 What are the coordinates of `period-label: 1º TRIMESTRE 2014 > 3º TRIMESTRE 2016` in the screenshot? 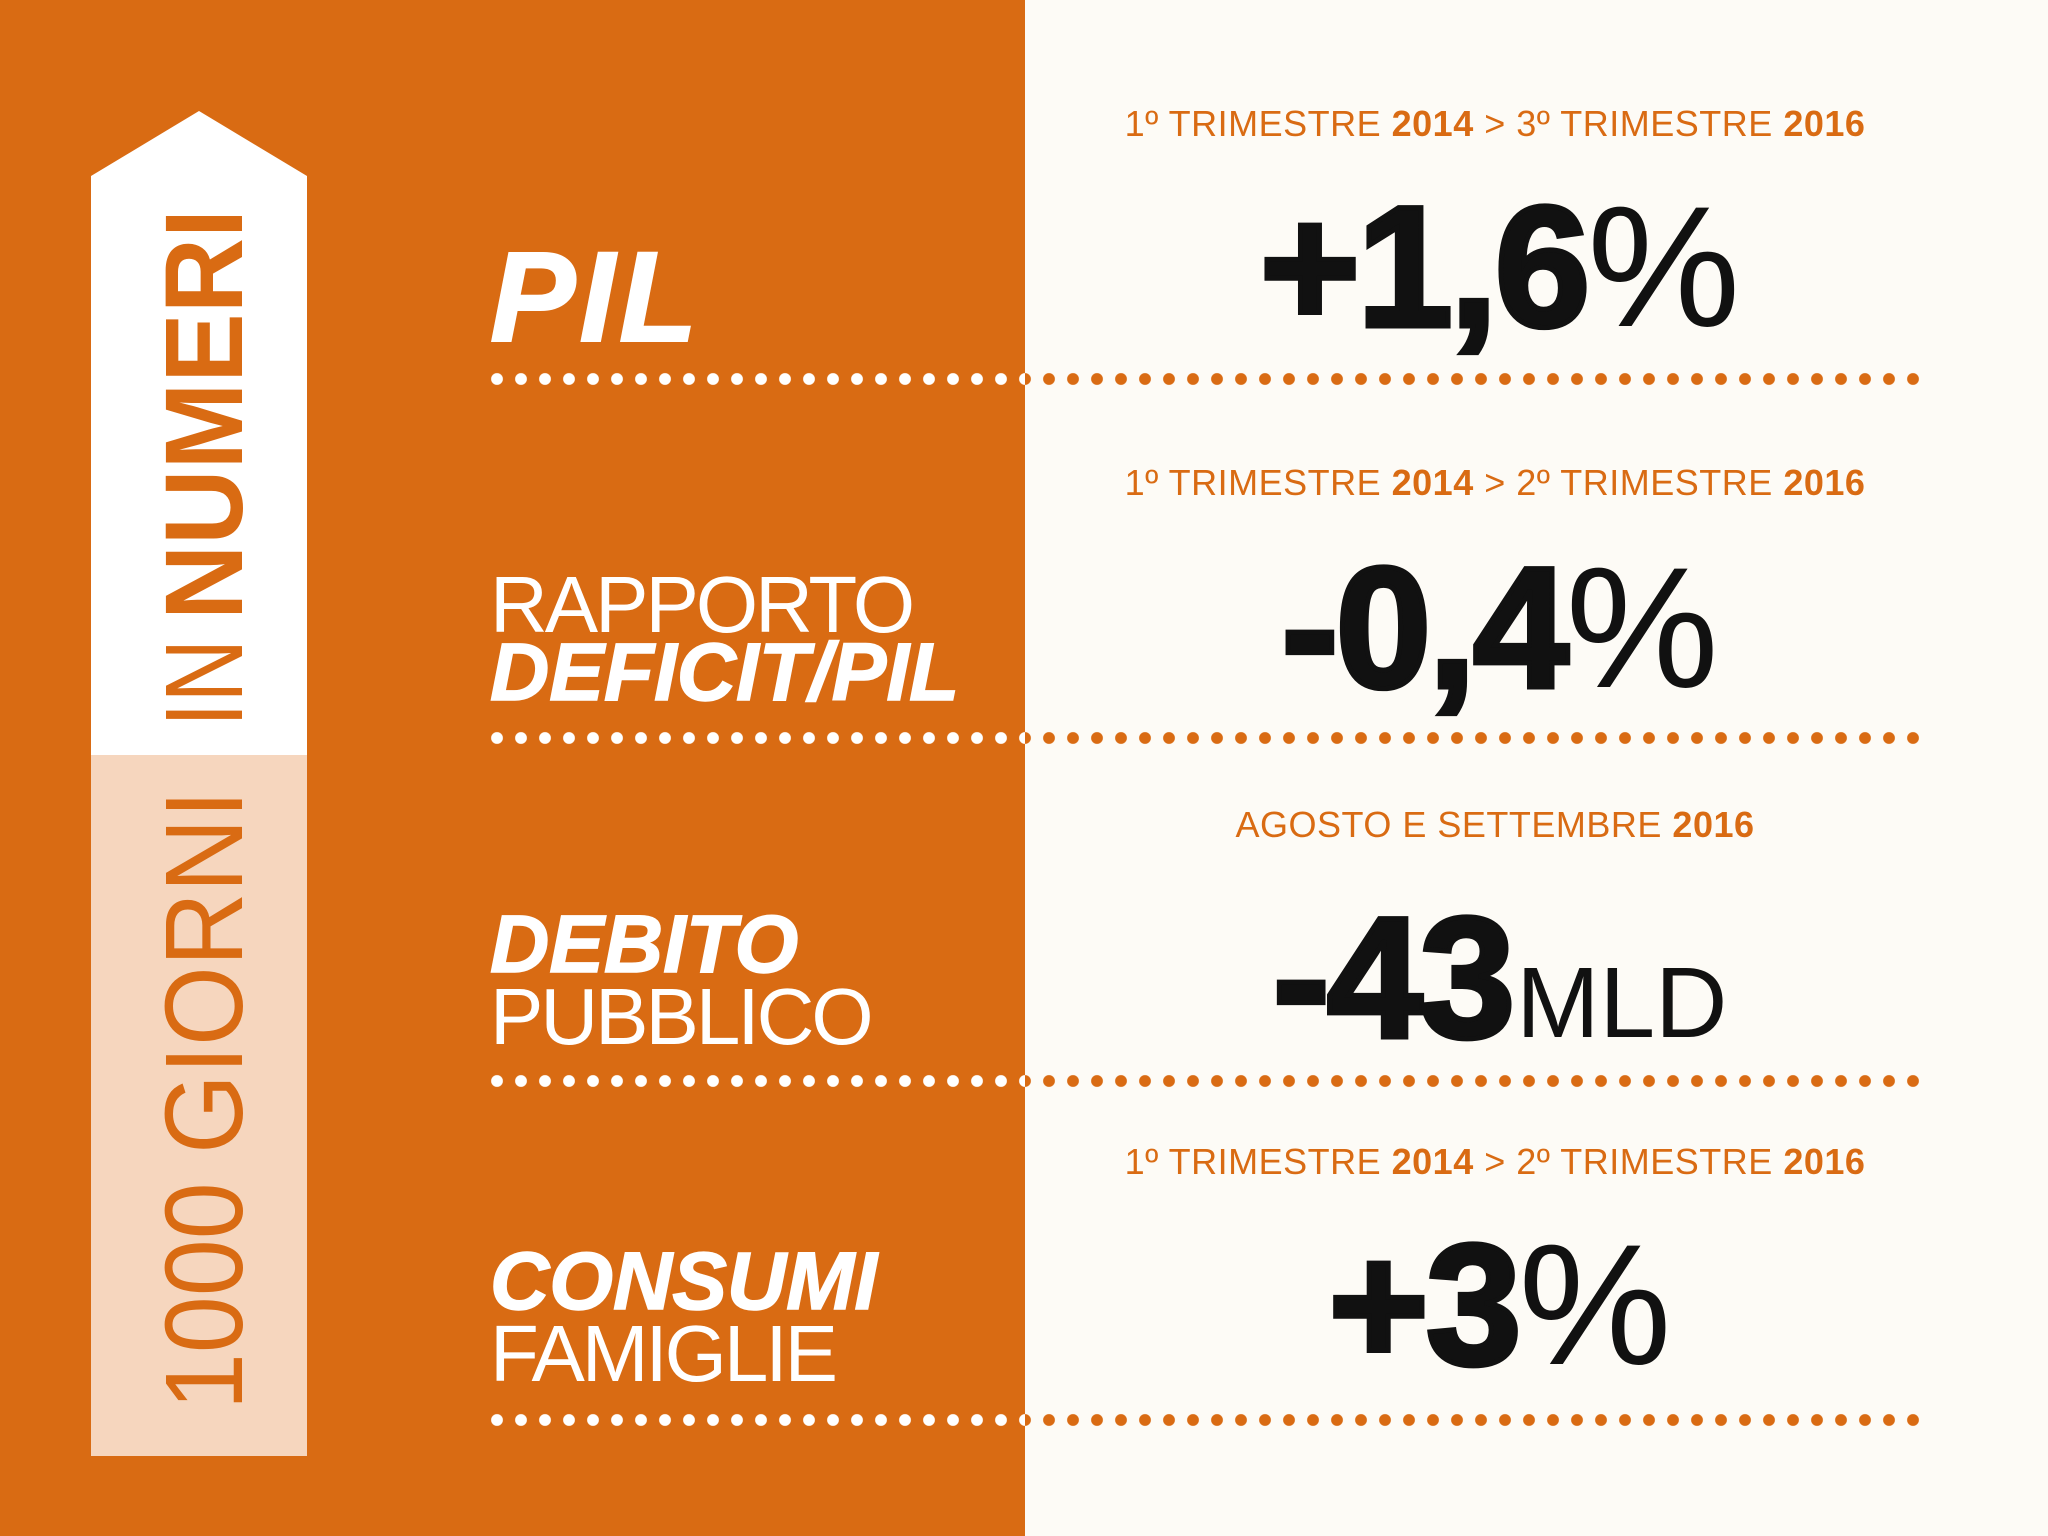 It's located at (1495, 124).